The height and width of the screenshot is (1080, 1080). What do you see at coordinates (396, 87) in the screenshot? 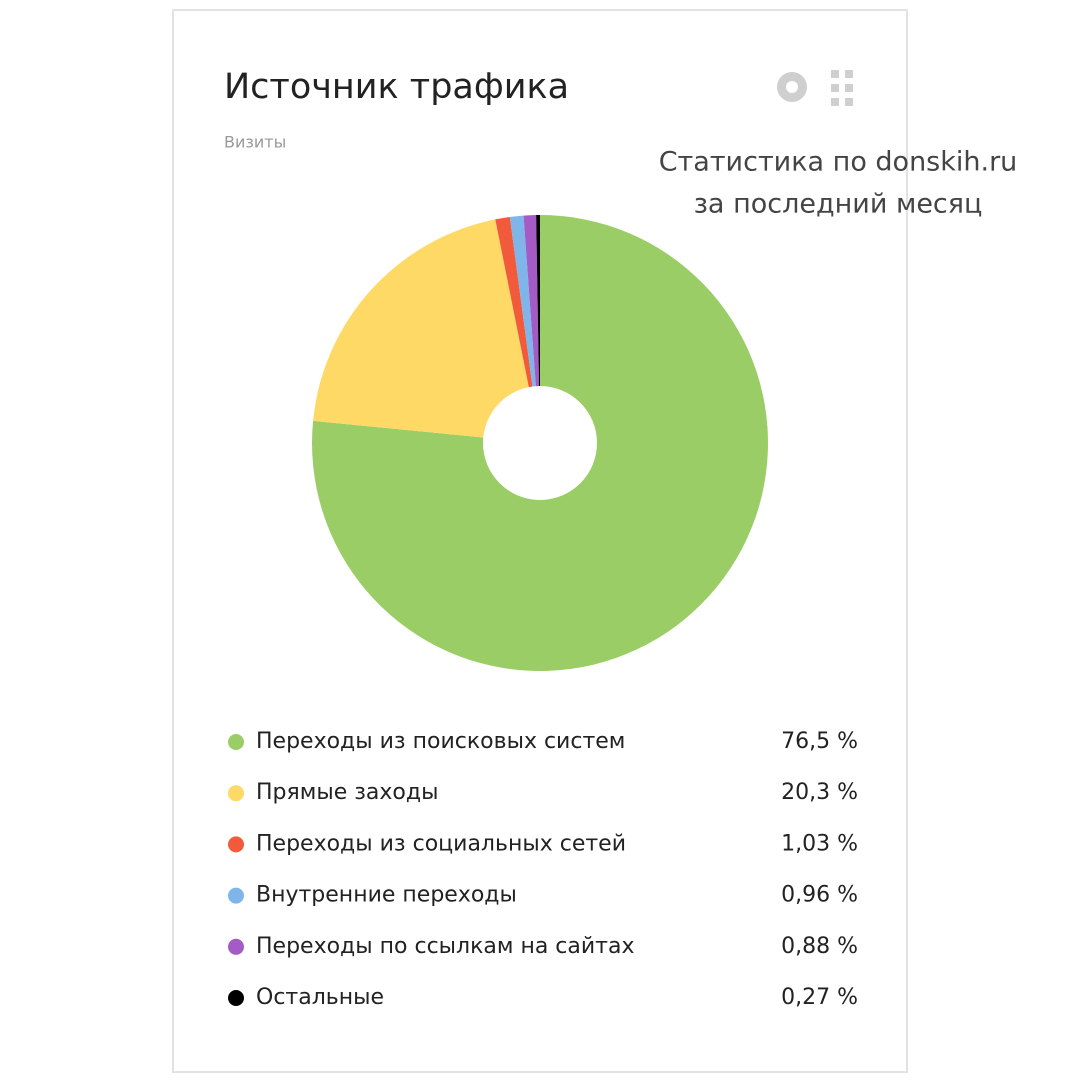
I see `widget-title: Источник трафика` at bounding box center [396, 87].